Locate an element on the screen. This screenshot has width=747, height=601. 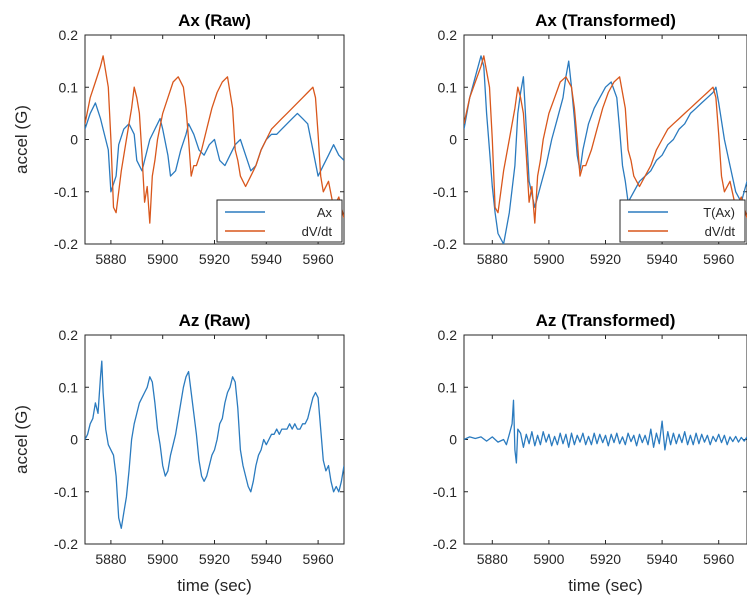
legend-label: Ax is located at coordinates (325, 212).